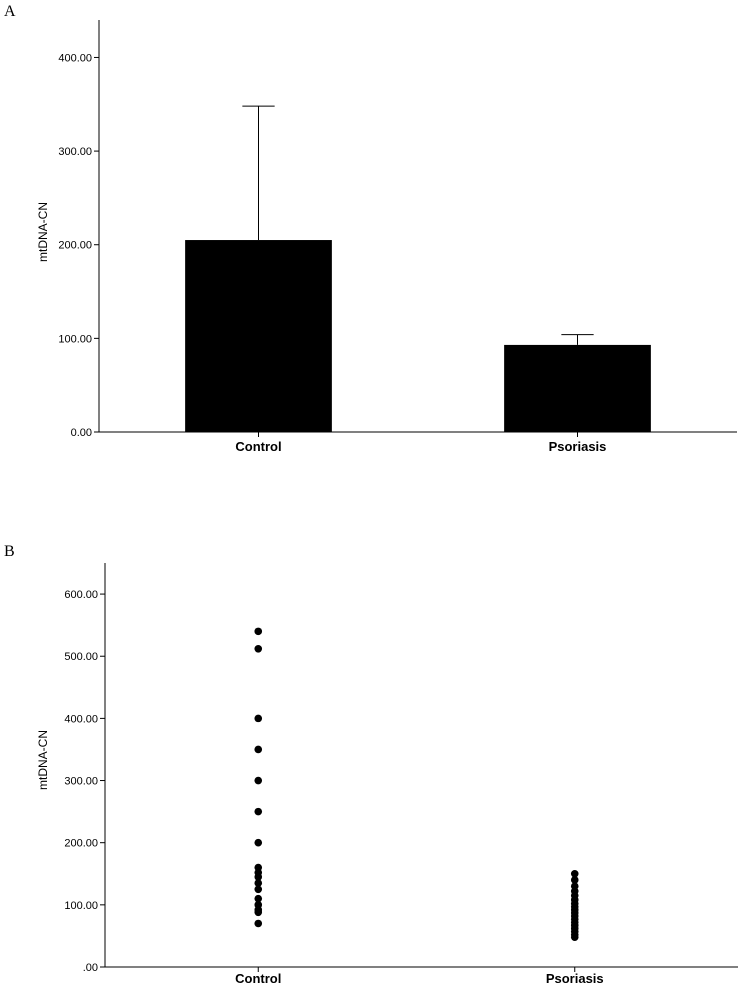 The image size is (750, 985). Describe the element at coordinates (577, 388) in the screenshot. I see `panel-a-bar-psoriasis` at that location.